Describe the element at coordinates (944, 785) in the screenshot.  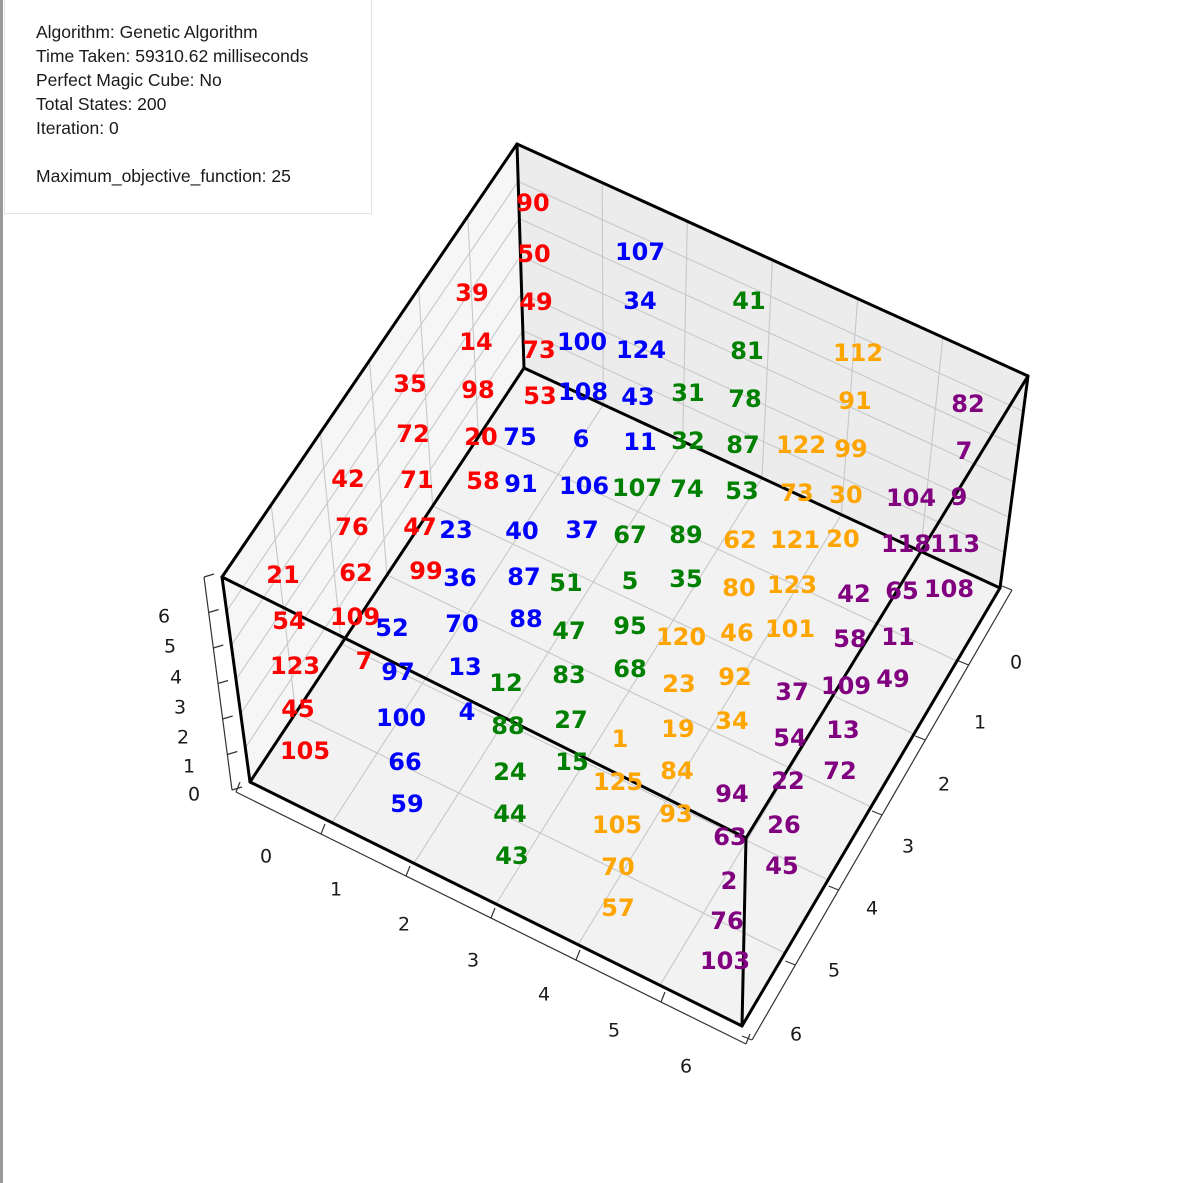
I see `y-tick-label: 2` at that location.